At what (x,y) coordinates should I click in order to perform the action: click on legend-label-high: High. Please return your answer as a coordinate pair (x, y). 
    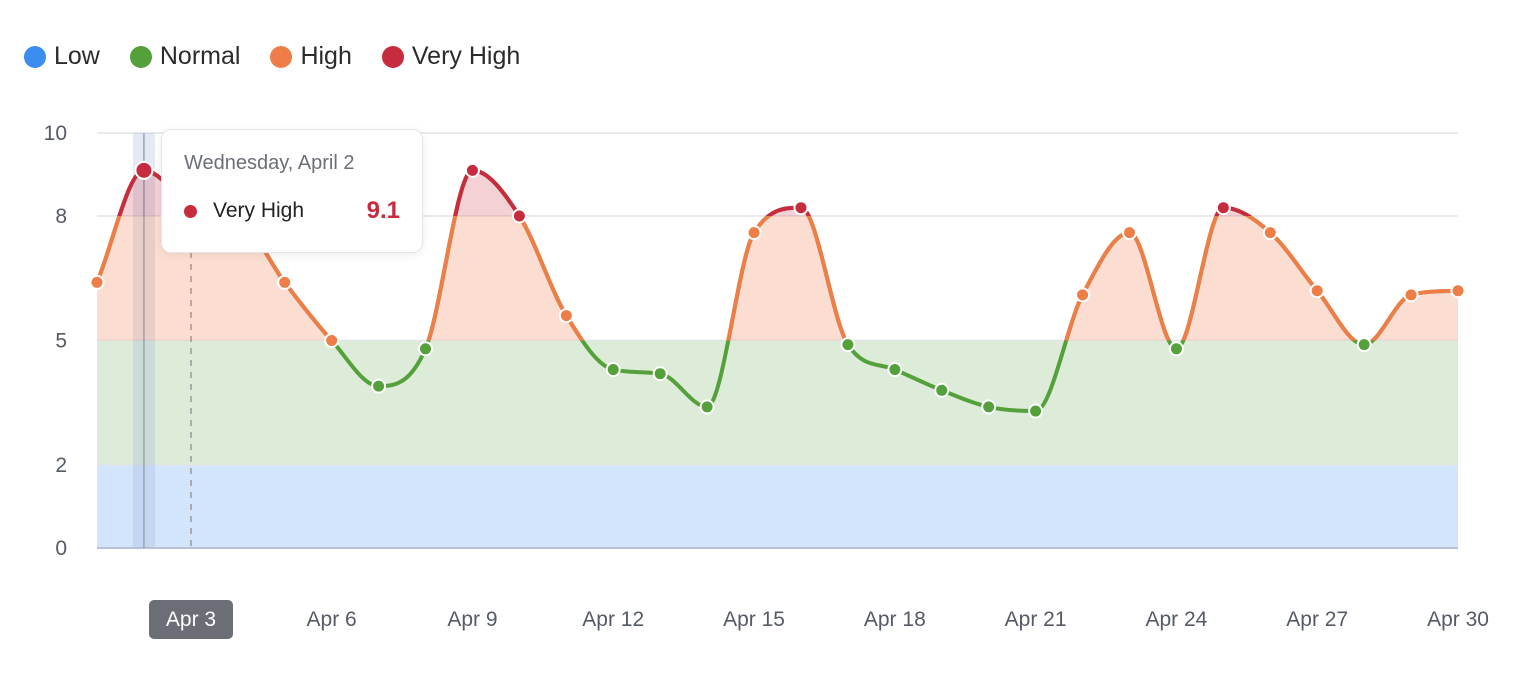
    Looking at the image, I should click on (326, 56).